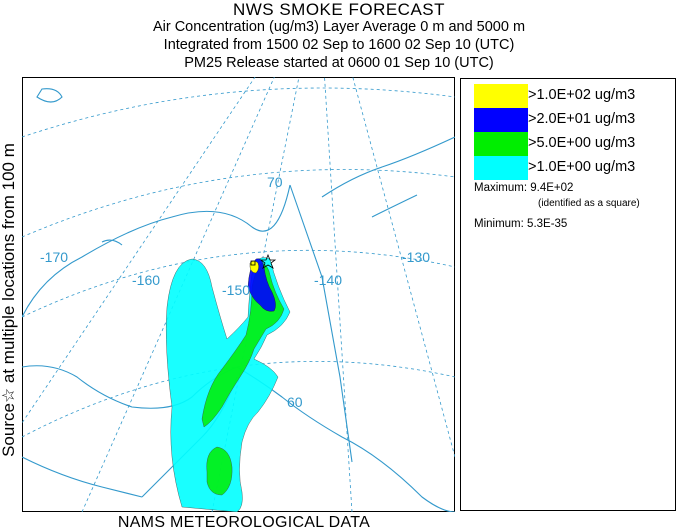 This screenshot has height=532, width=678. What do you see at coordinates (501, 188) in the screenshot?
I see `maximum-label: Maximum:` at bounding box center [501, 188].